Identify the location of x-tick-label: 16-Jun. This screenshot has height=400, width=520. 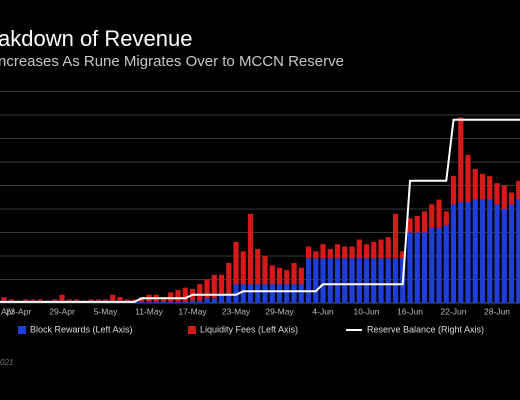
(410, 311).